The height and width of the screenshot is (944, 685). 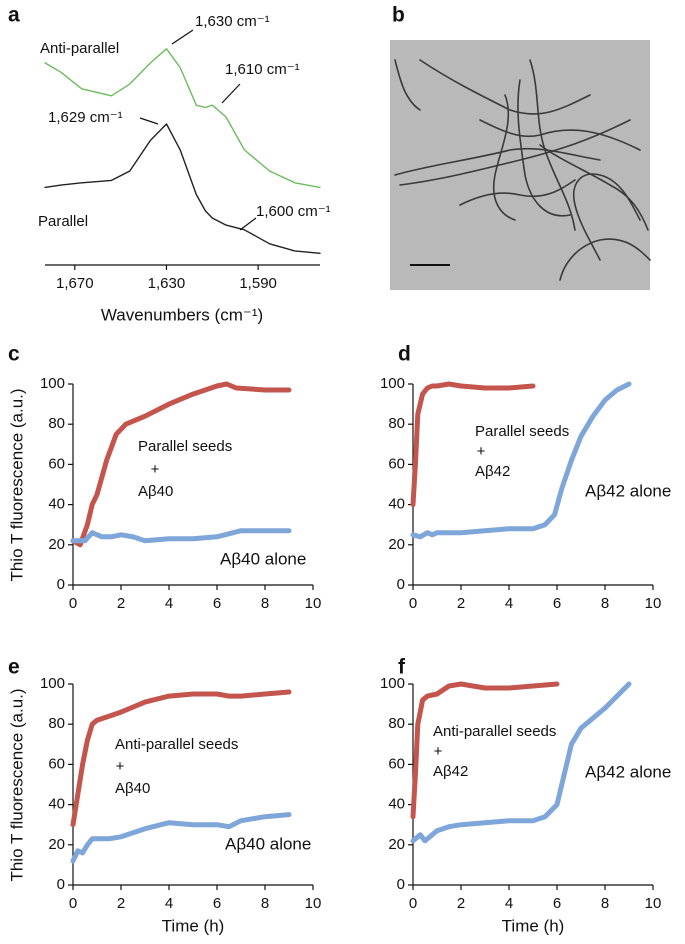 What do you see at coordinates (14, 354) in the screenshot?
I see `panel-label: c` at bounding box center [14, 354].